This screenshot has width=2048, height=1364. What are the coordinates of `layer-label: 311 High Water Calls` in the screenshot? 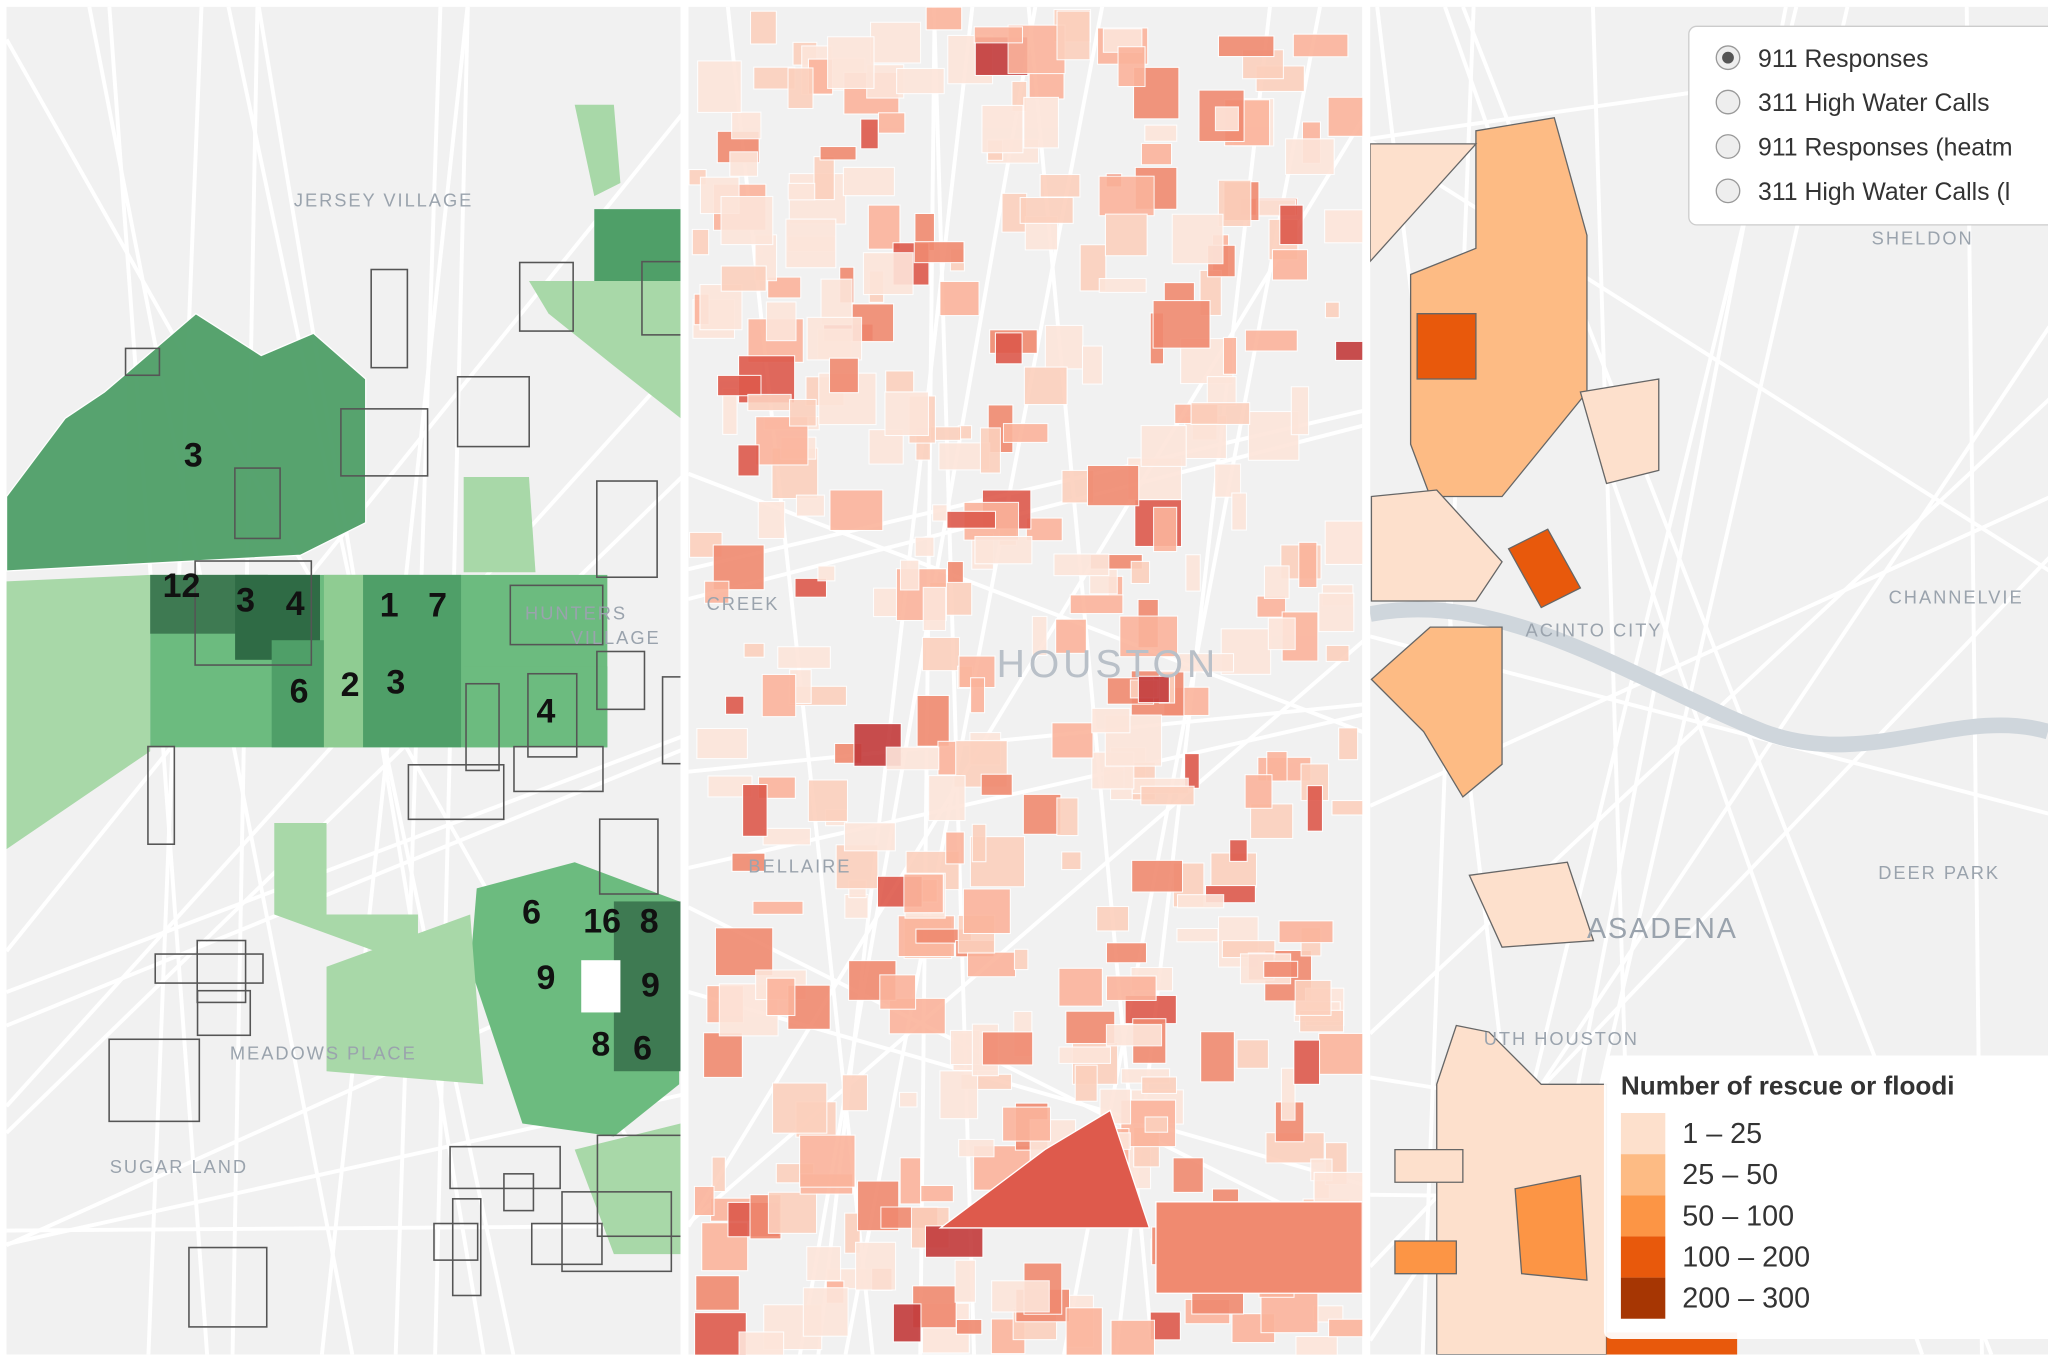 It's located at (1874, 103).